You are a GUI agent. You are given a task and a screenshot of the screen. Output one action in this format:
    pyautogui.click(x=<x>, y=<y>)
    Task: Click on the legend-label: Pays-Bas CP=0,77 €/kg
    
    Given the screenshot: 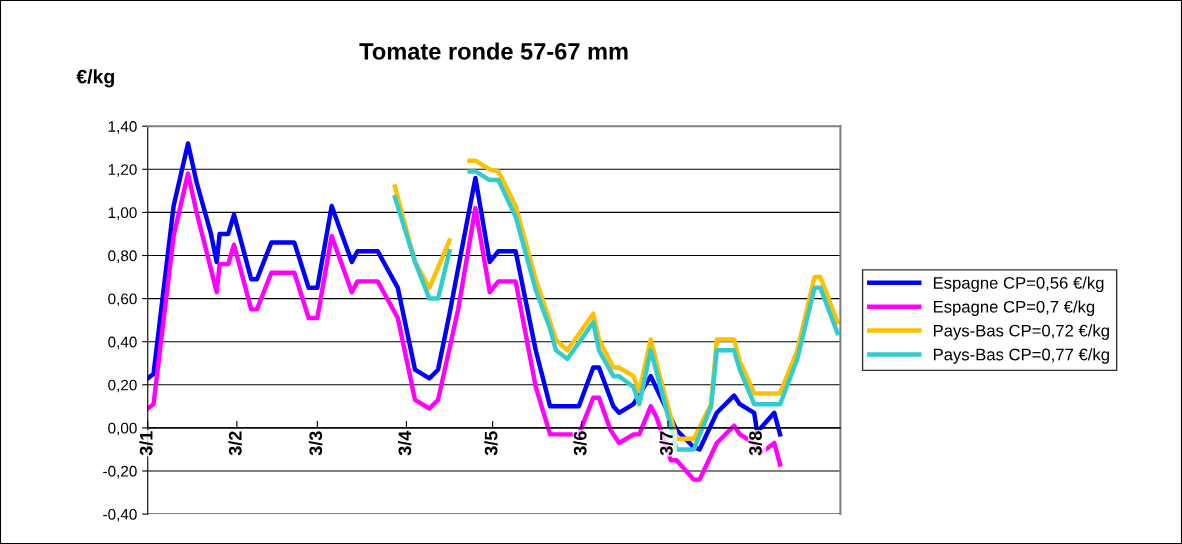 What is the action you would take?
    pyautogui.click(x=1021, y=356)
    